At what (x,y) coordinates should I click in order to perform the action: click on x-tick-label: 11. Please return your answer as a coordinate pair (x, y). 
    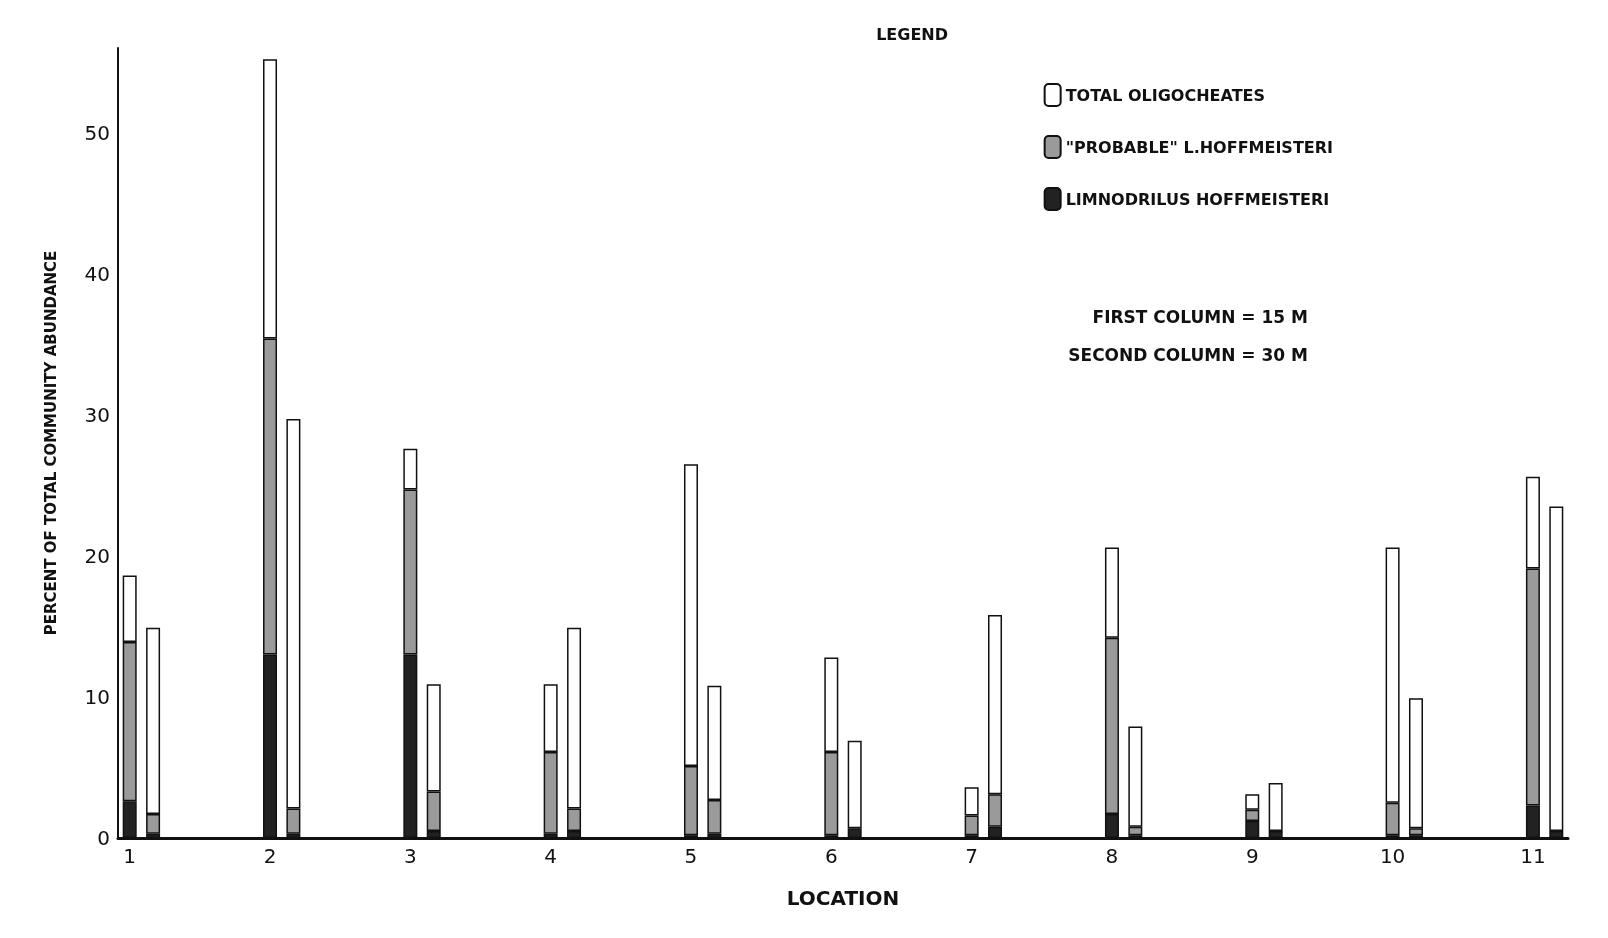
    Looking at the image, I should click on (1533, 856).